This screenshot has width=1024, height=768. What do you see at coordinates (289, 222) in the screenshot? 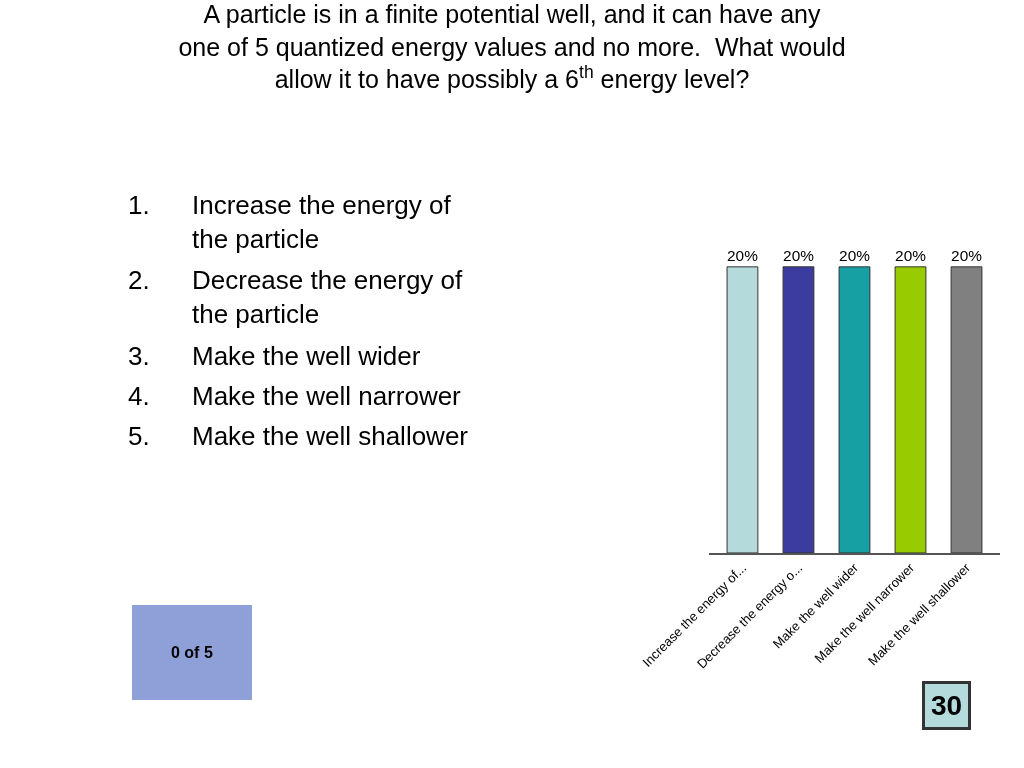
I see `text: 1. Increase the energy of the particle` at bounding box center [289, 222].